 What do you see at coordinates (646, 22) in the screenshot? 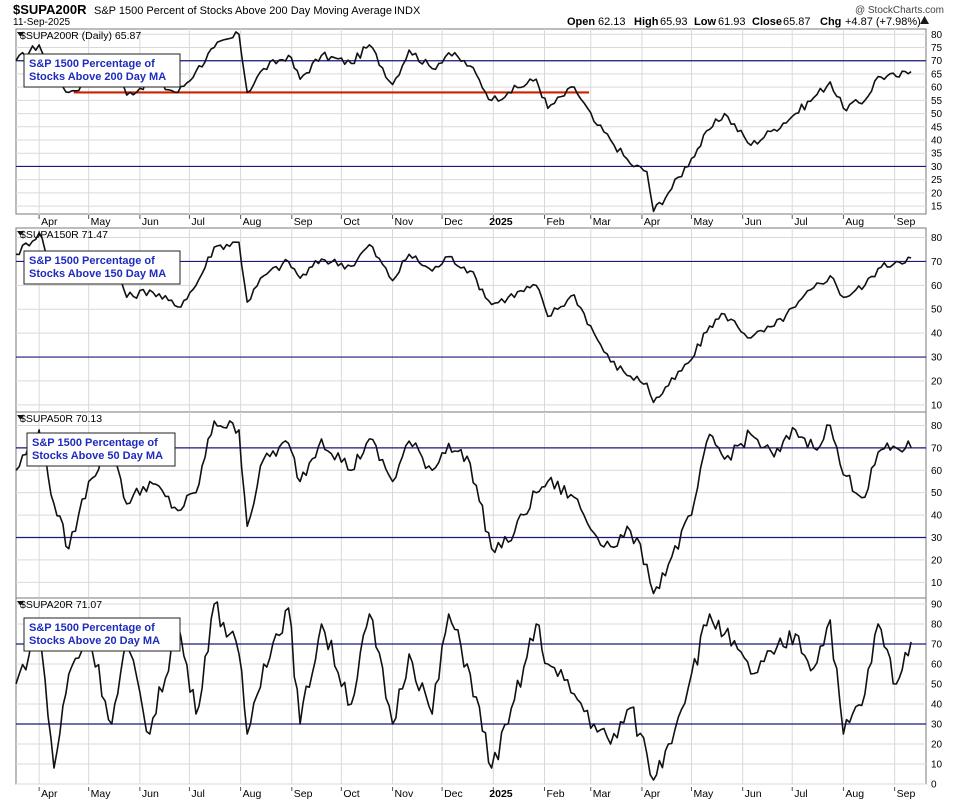
I see `high-label: High` at bounding box center [646, 22].